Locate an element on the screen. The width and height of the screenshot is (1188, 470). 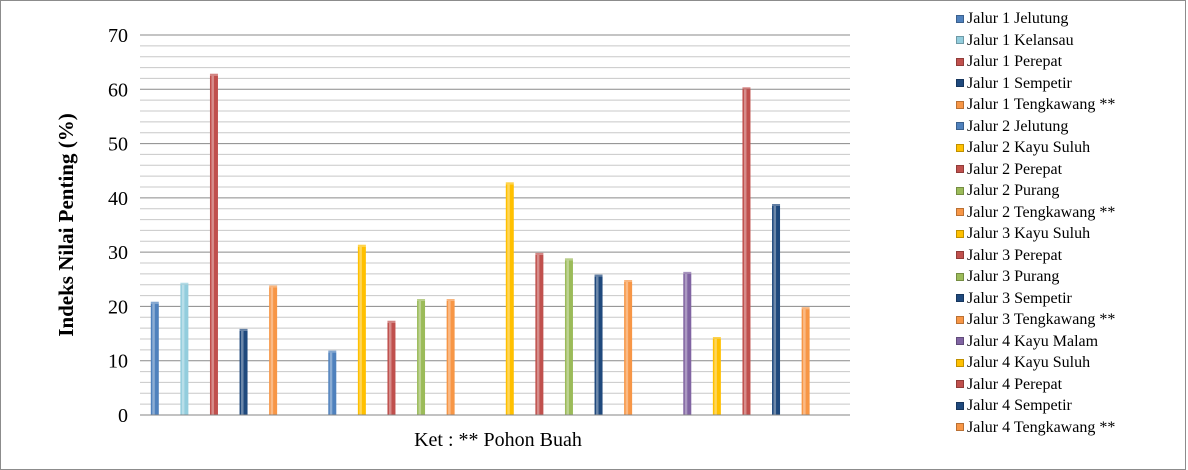
legend-label: Jalur 1 Sempetir is located at coordinates (1019, 83).